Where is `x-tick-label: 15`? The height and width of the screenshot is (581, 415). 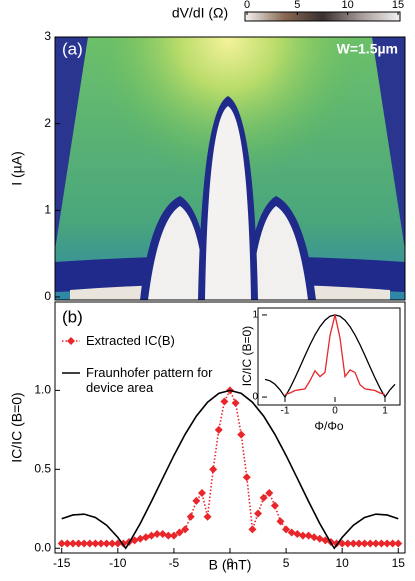 x-tick-label: 15 is located at coordinates (399, 563).